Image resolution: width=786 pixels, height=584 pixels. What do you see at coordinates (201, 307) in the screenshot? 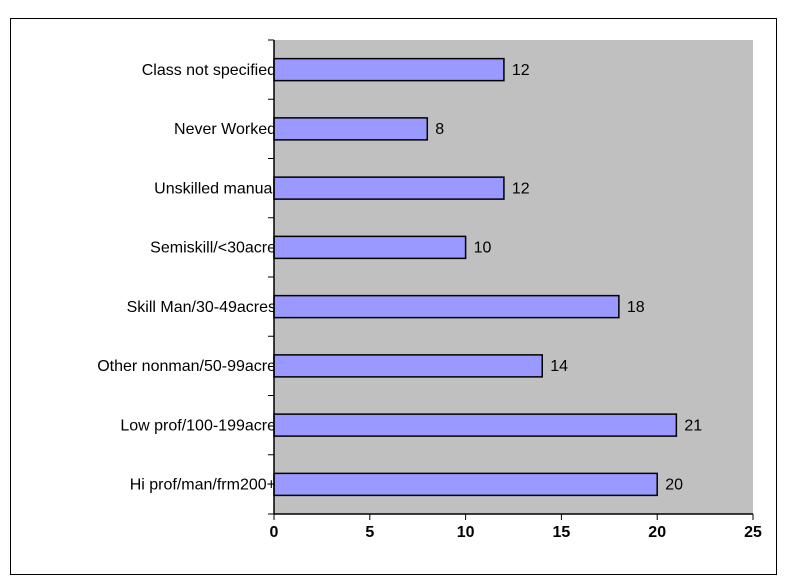
I see `y-tick-label: Skill Man/30-49acres` at bounding box center [201, 307].